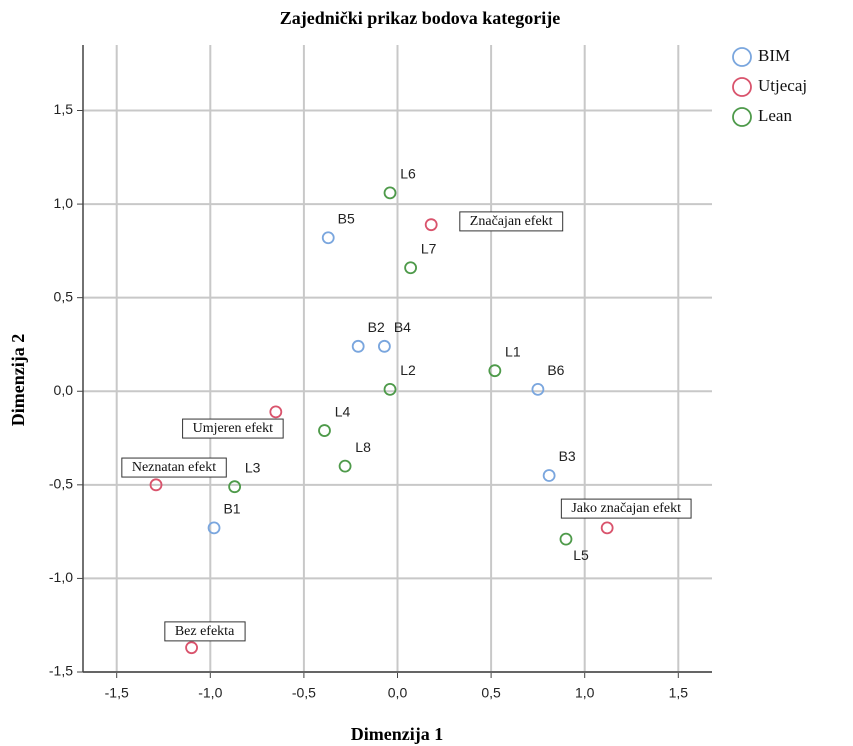  What do you see at coordinates (429, 248) in the screenshot?
I see `point-label: L7` at bounding box center [429, 248].